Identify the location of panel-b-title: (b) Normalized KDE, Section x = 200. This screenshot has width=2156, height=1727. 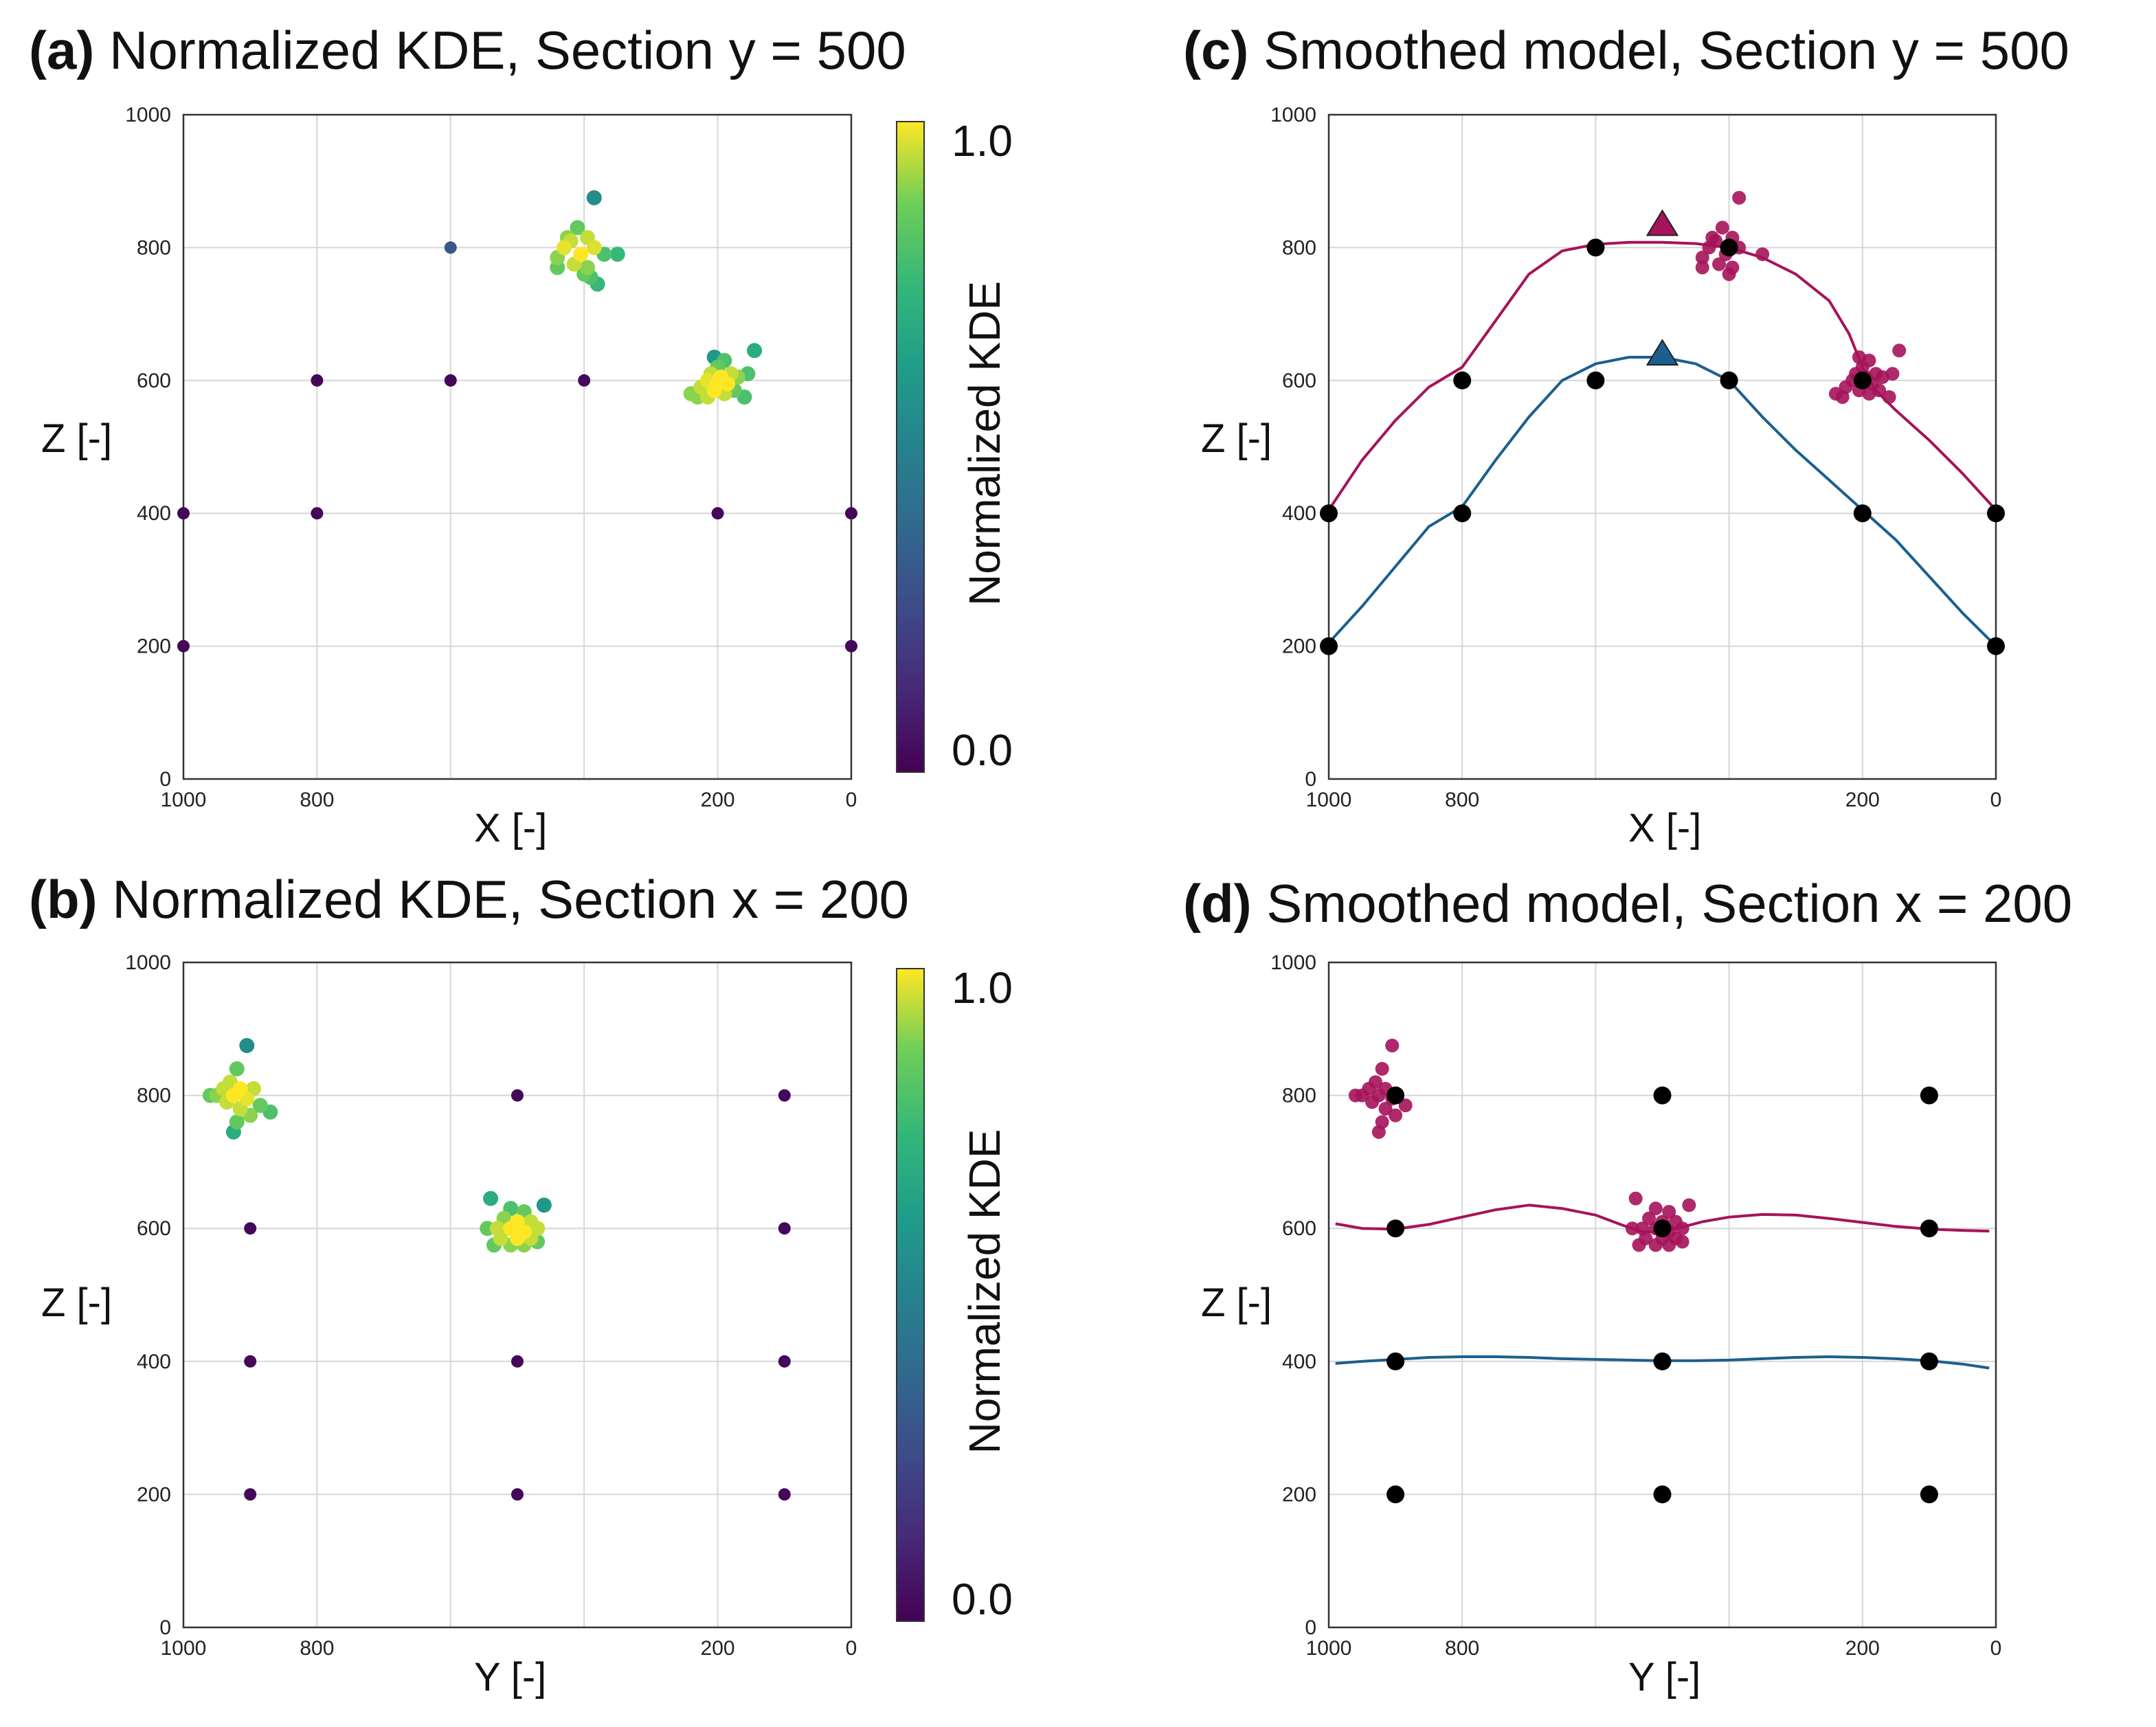
(469, 899).